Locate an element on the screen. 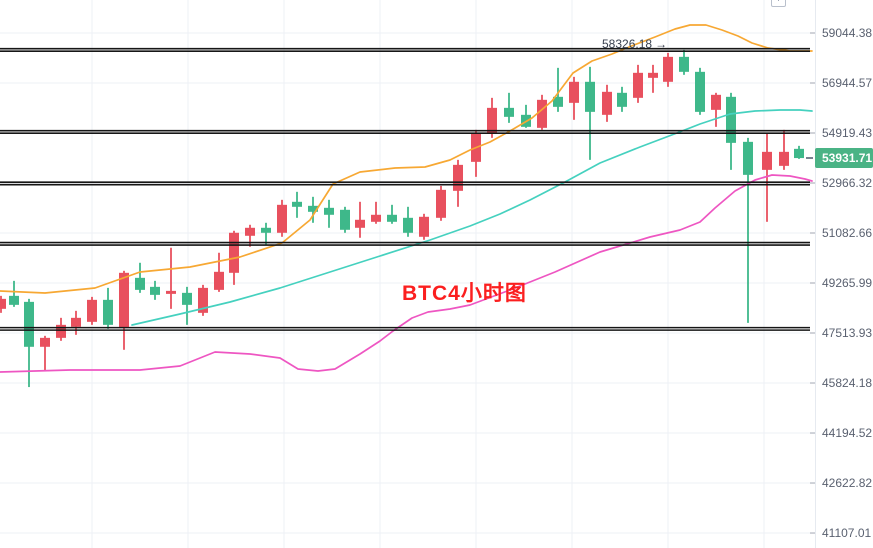 Image resolution: width=873 pixels, height=548 pixels. price-tick-label: 44194.52 is located at coordinates (847, 433).